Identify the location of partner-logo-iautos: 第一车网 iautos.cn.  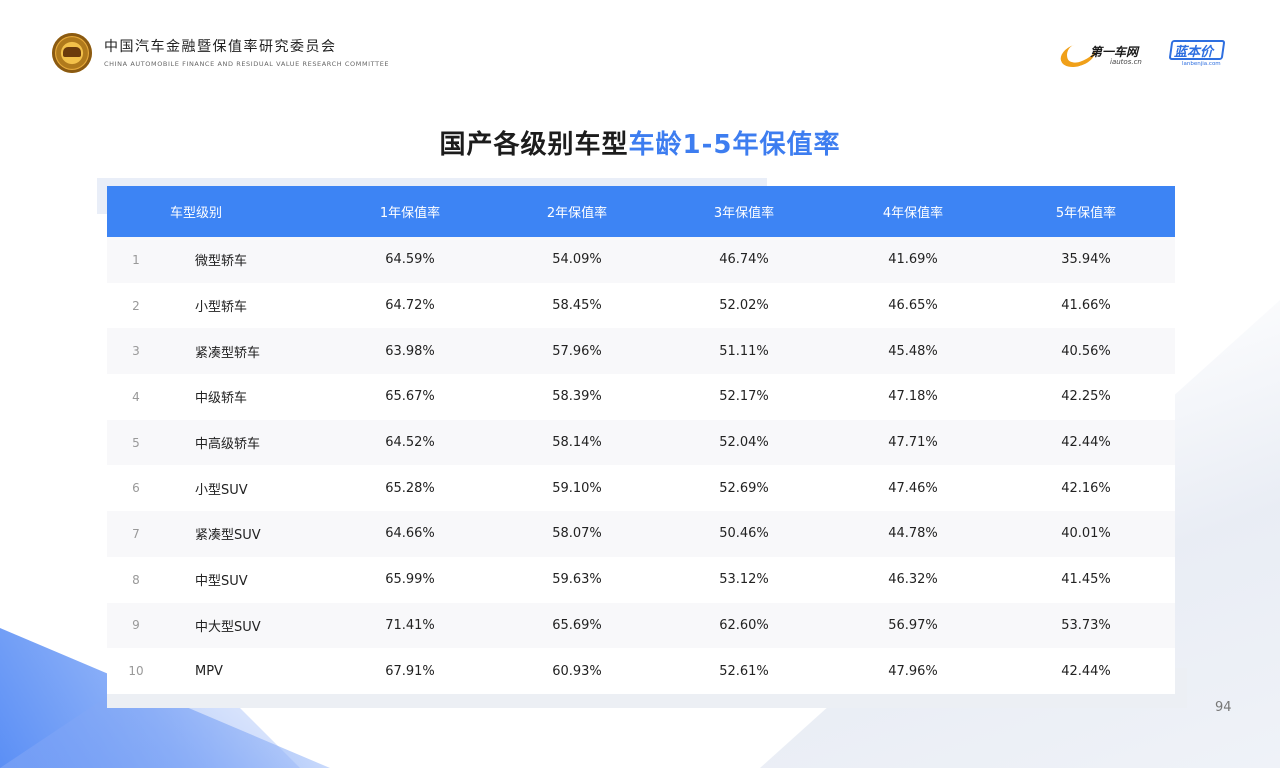
(1104, 55).